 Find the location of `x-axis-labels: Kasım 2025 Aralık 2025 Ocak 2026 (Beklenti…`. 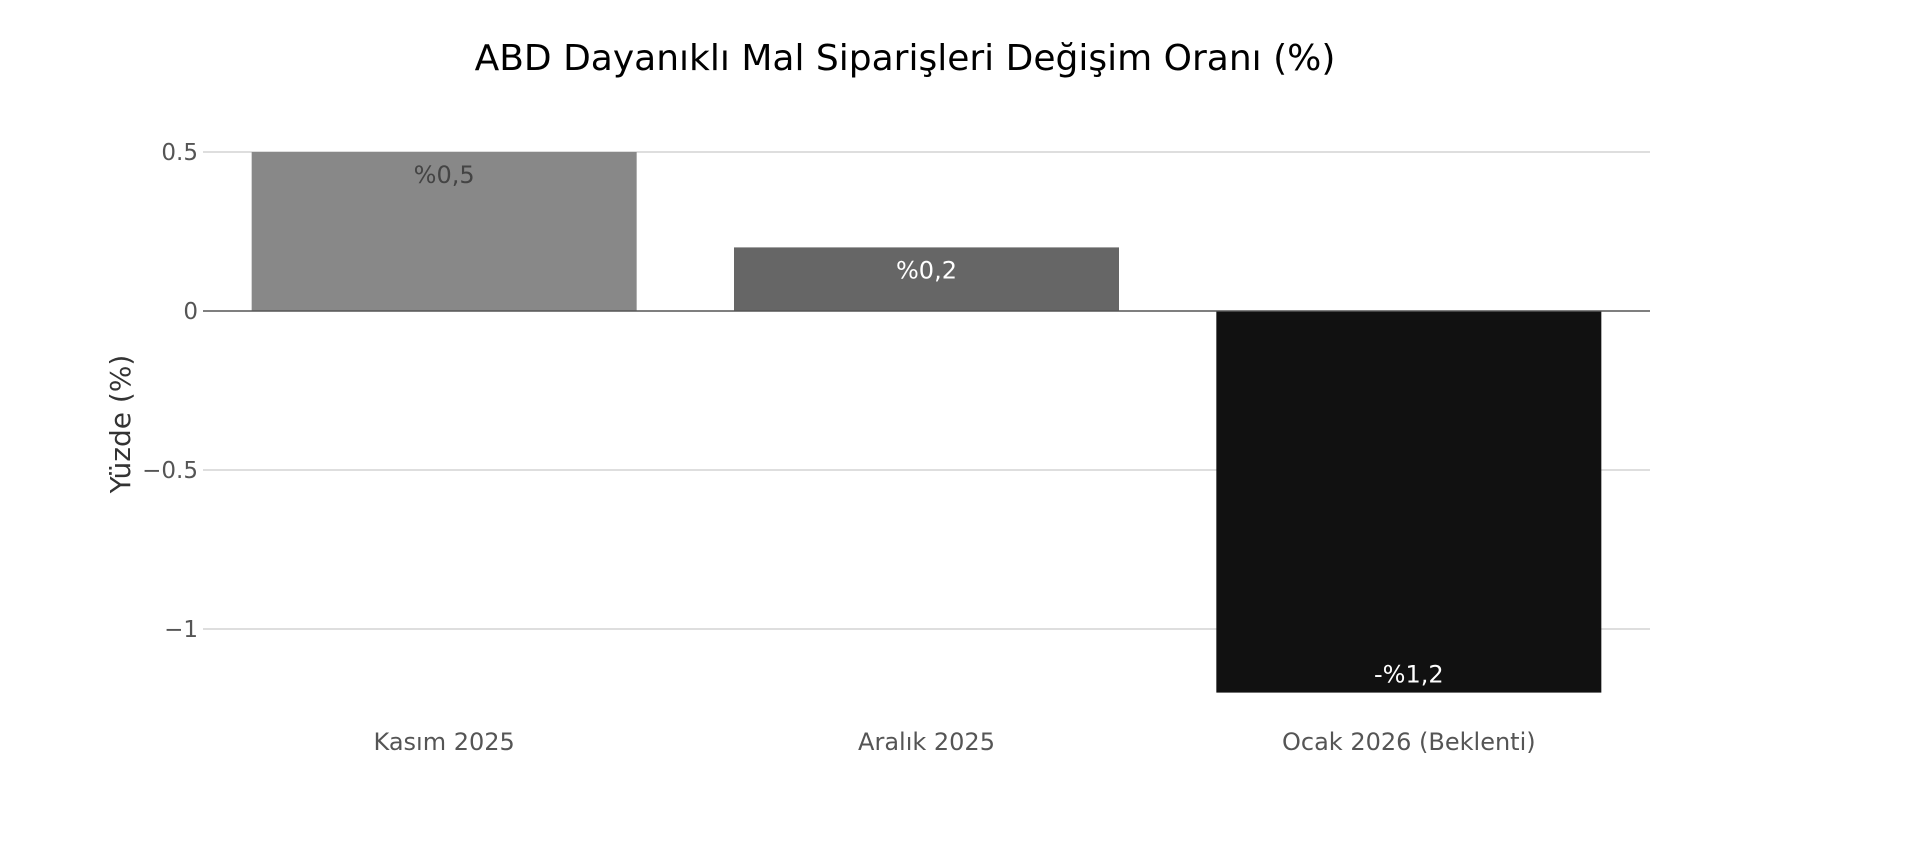

x-axis-labels: Kasım 2025 Aralık 2025 Ocak 2026 (Beklenti… is located at coordinates (955, 742).